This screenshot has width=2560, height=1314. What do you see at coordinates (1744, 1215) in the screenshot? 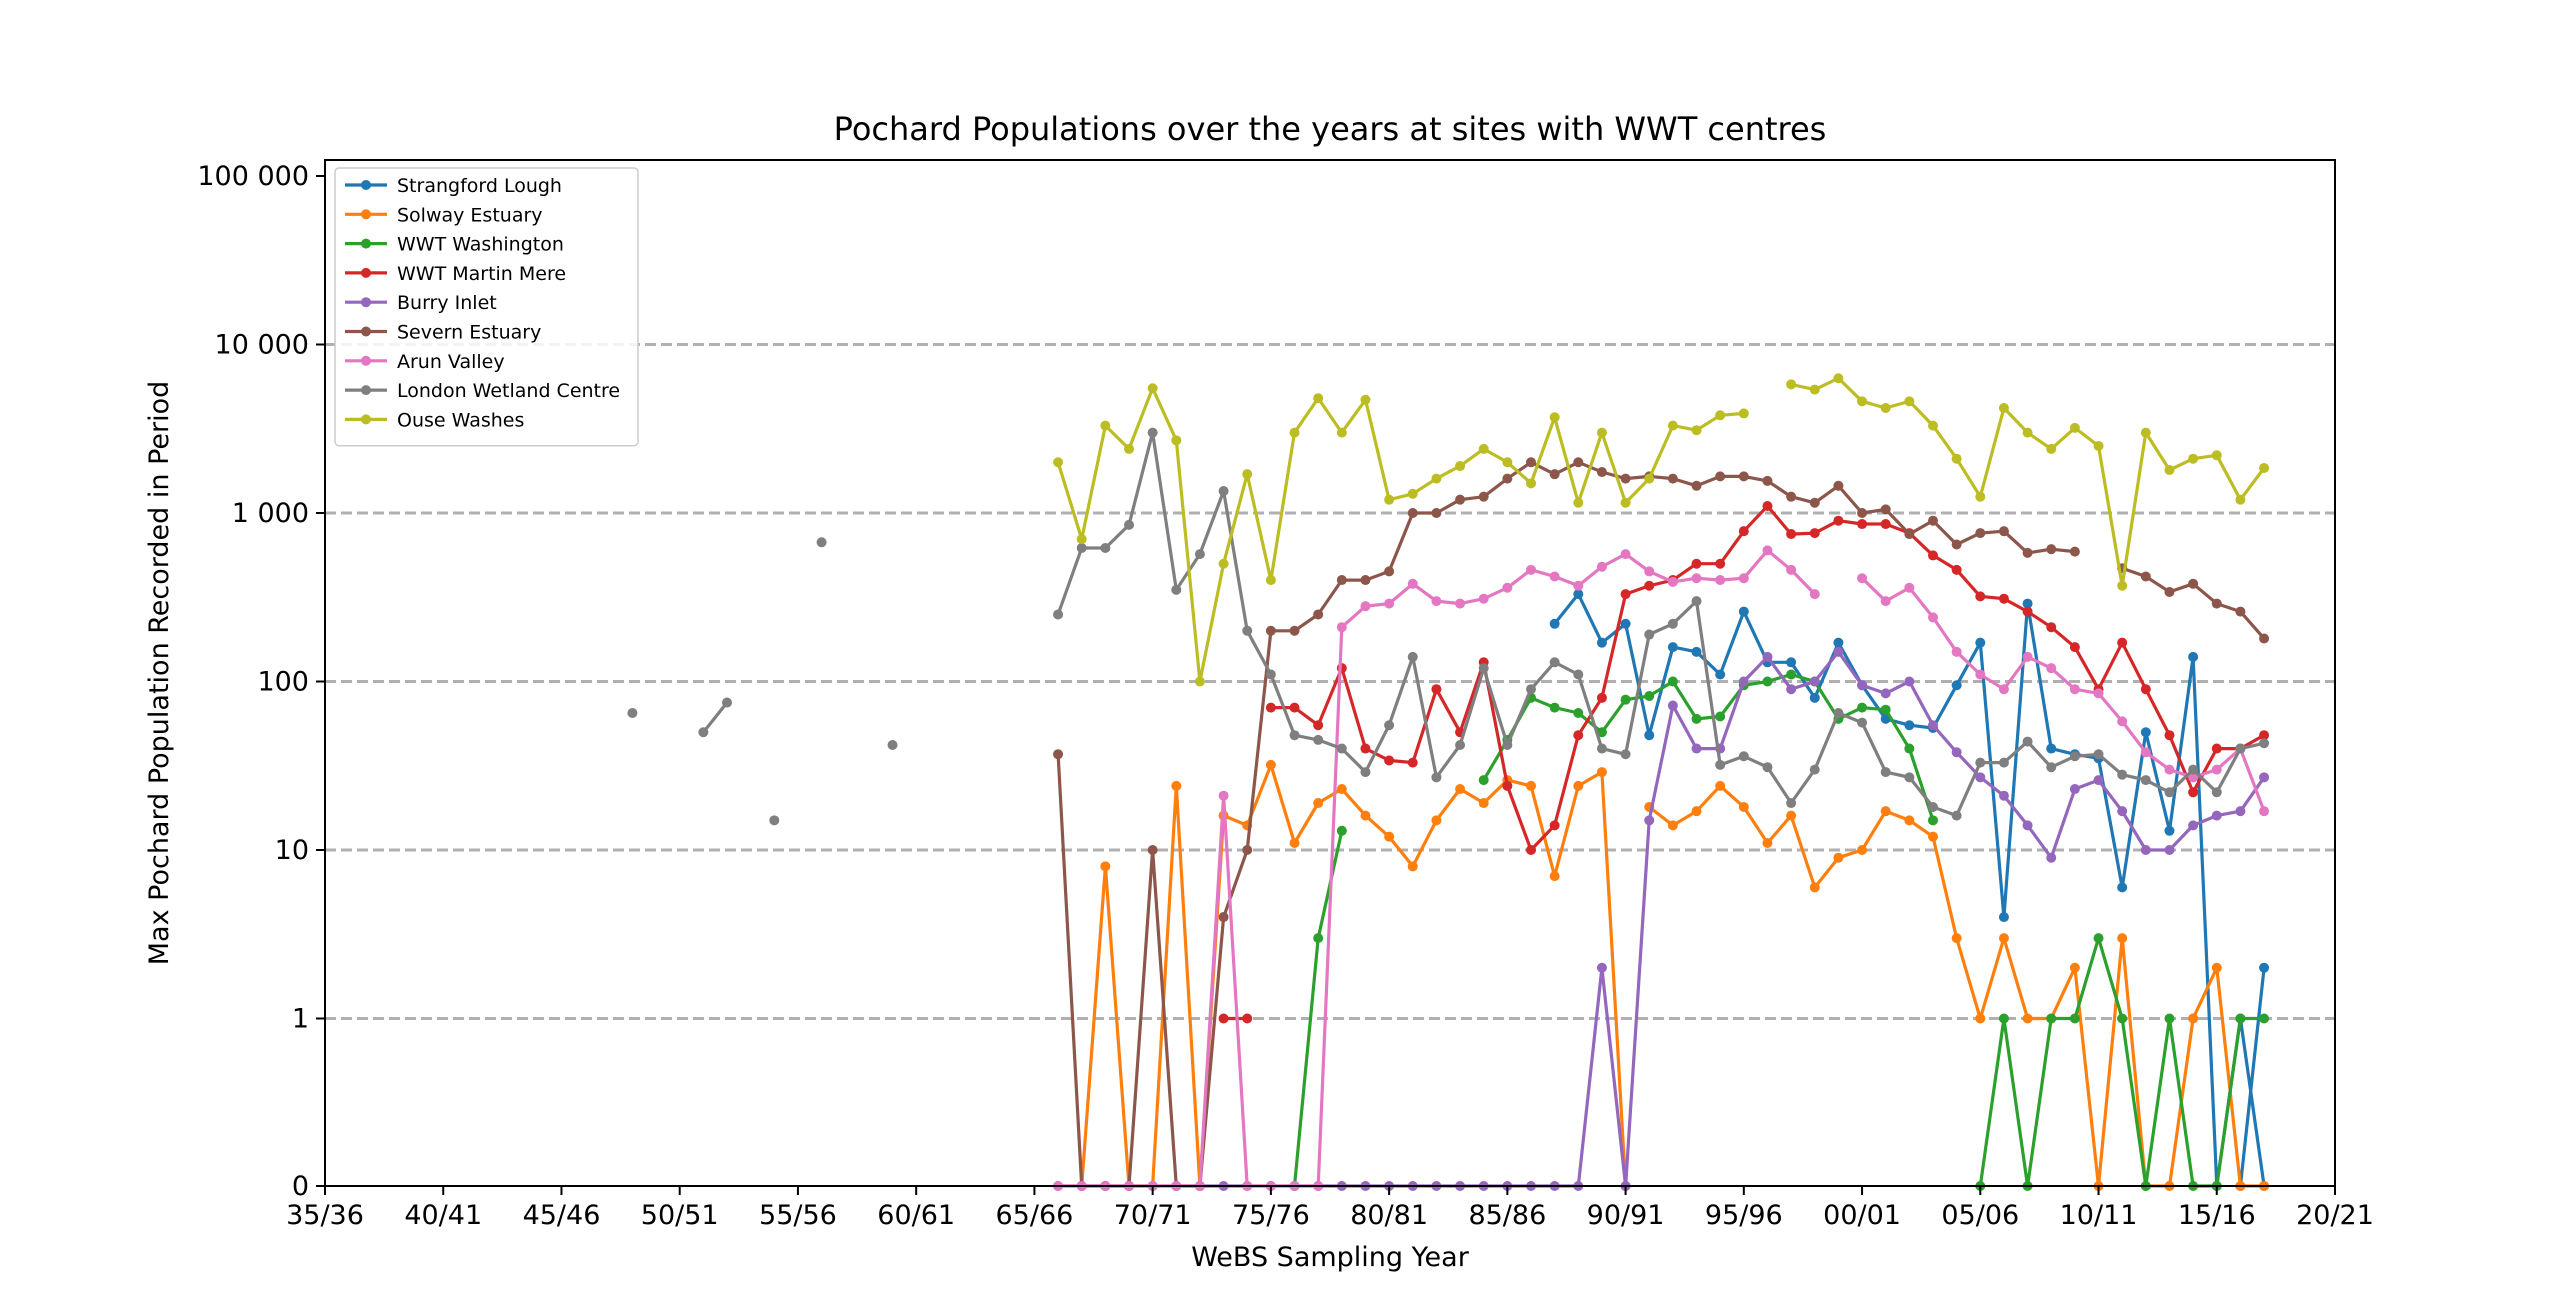
I see `x-tick-label: 95/96` at bounding box center [1744, 1215].